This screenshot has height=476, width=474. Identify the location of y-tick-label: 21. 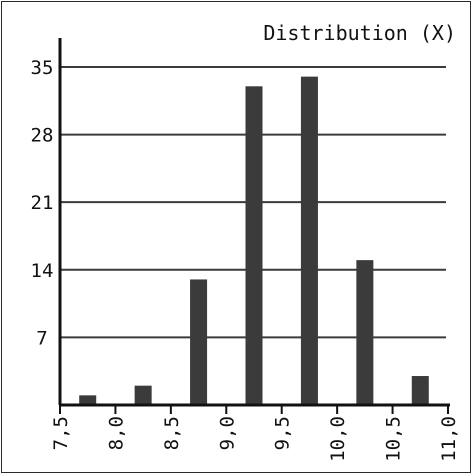
(42, 203).